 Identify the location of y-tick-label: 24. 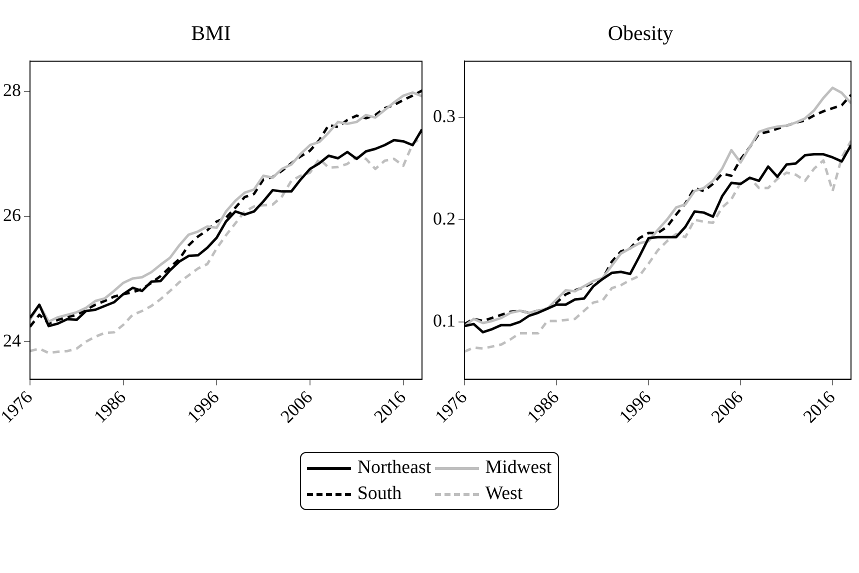
(12, 340).